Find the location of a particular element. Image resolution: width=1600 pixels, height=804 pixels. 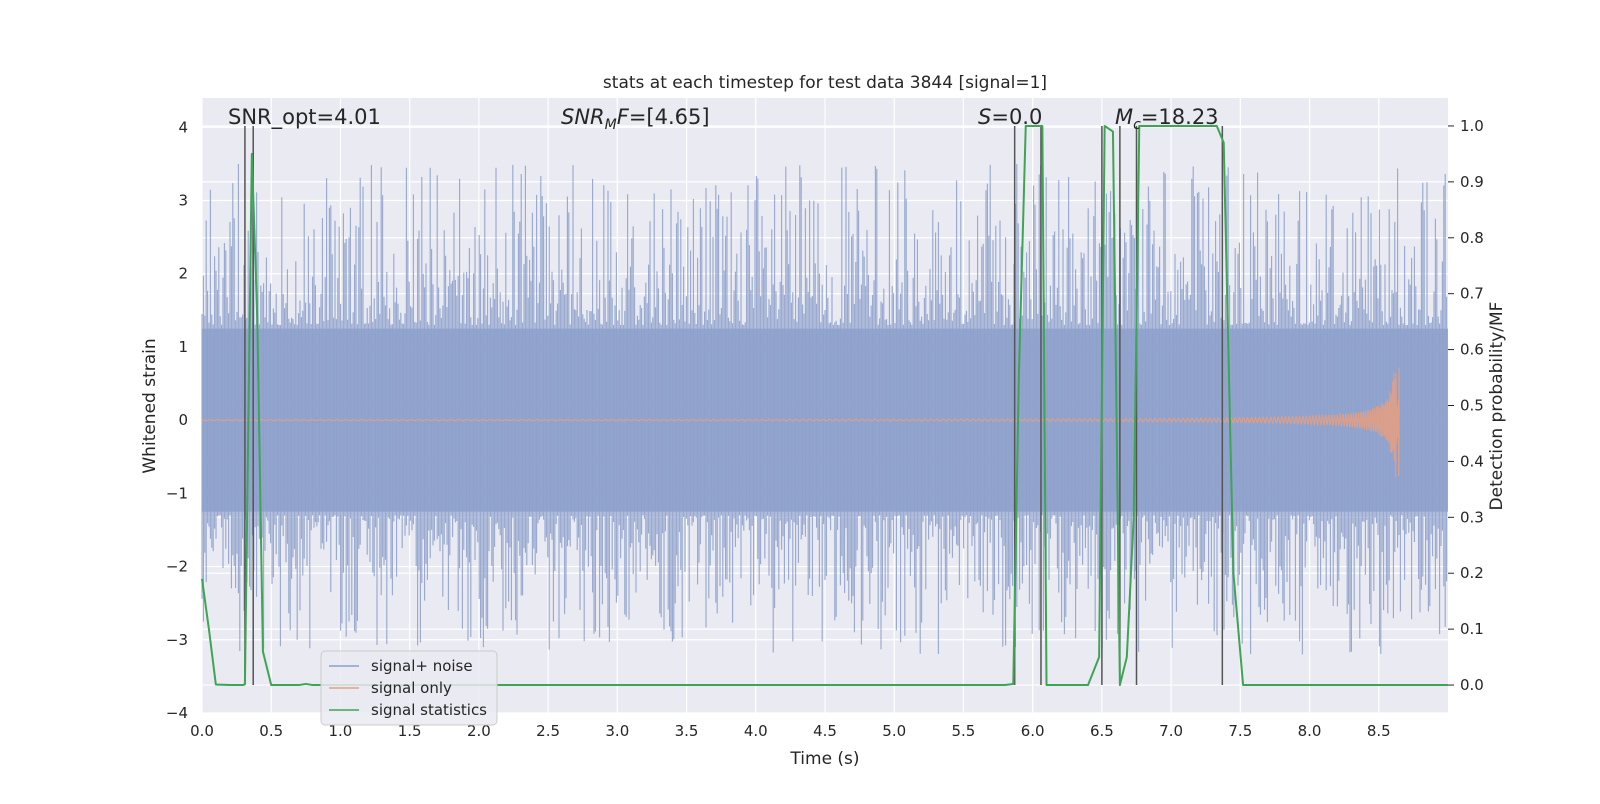

x-tick-label: 6.0 is located at coordinates (1033, 731).